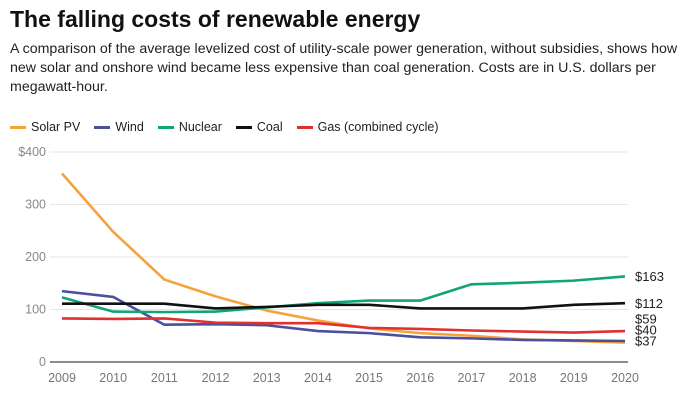 The width and height of the screenshot is (700, 402). What do you see at coordinates (318, 378) in the screenshot?
I see `x-tick-label: 2014` at bounding box center [318, 378].